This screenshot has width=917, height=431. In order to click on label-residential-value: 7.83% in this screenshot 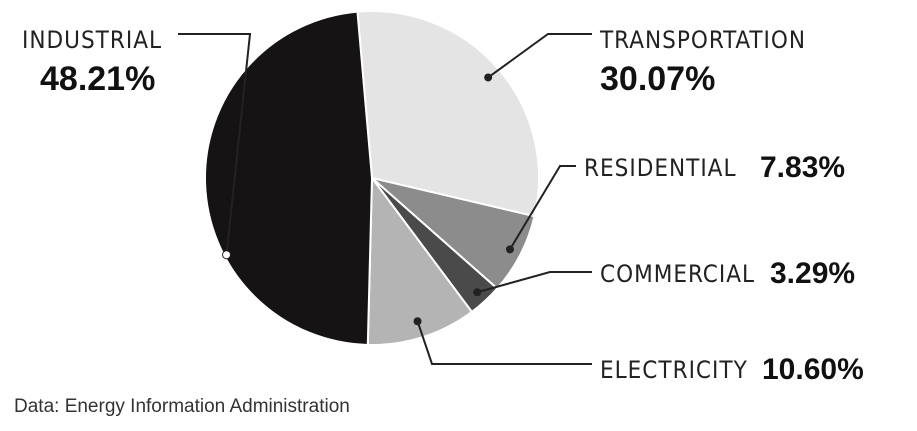, I will do `click(802, 167)`.